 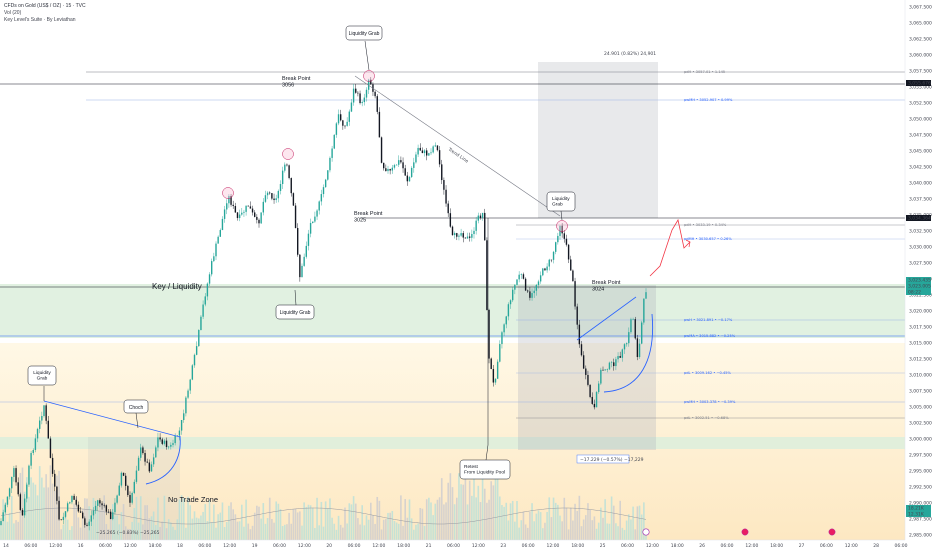 What do you see at coordinates (13, 13) in the screenshot?
I see `indicator-volume: Vol (20)` at bounding box center [13, 13].